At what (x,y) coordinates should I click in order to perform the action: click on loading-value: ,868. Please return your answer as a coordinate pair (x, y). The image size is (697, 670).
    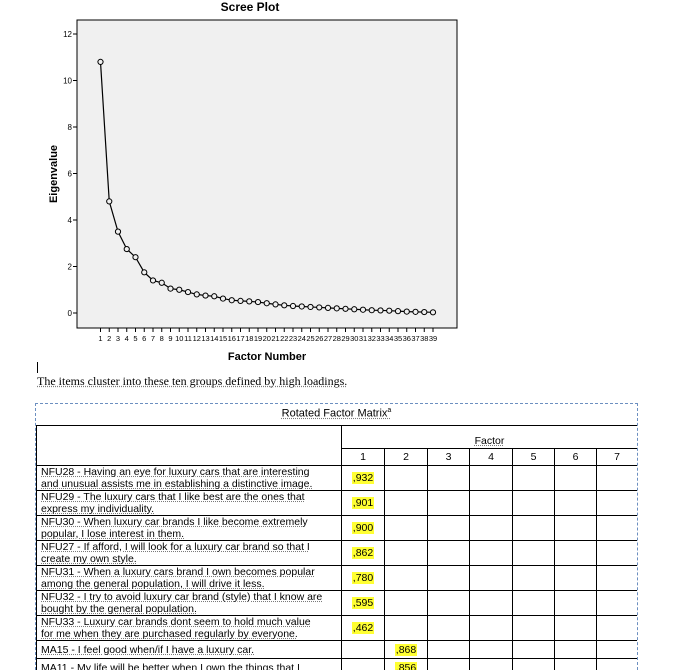
    Looking at the image, I should click on (406, 649).